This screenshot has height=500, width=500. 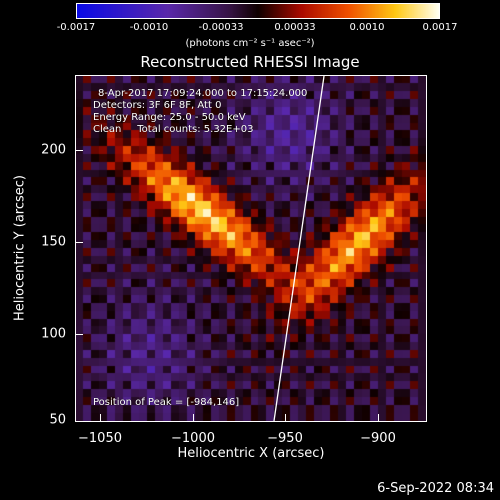 I want to click on colorbar, so click(x=258, y=11).